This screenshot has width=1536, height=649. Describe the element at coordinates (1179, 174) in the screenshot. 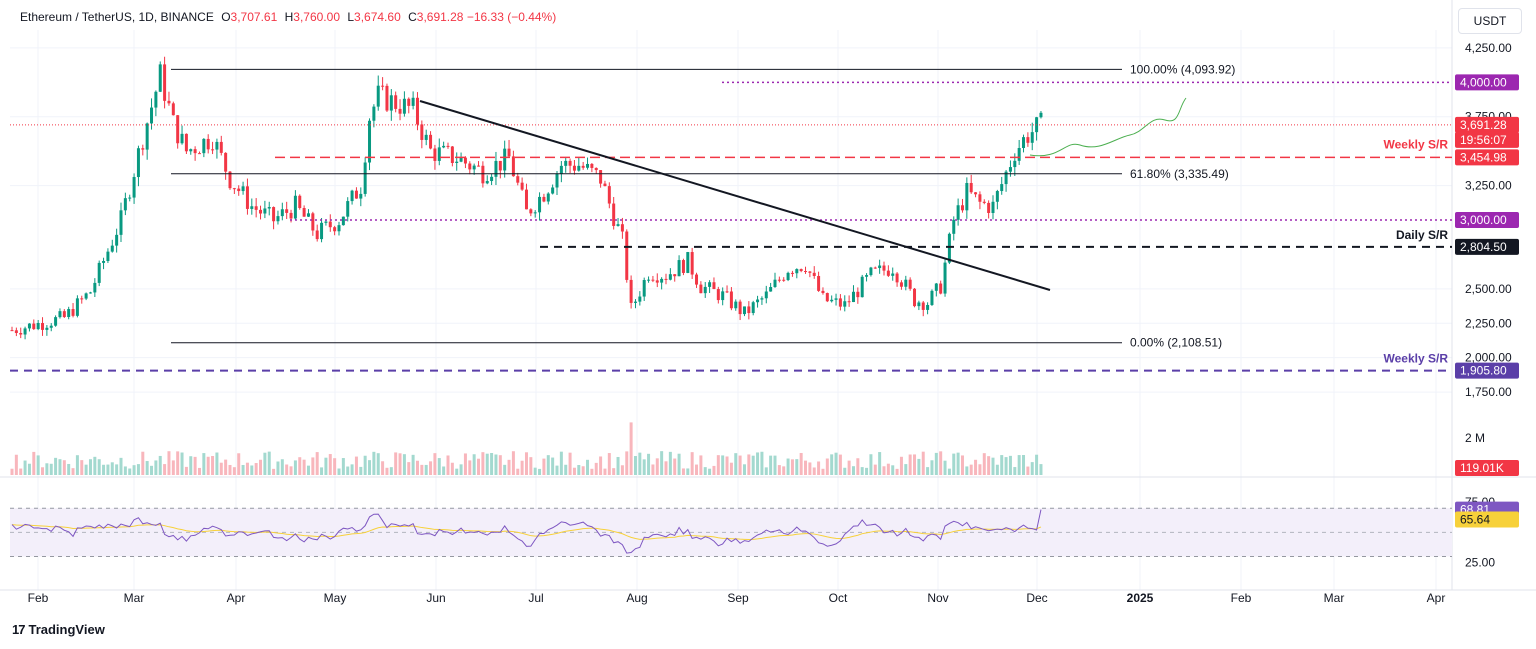

I see `fib-61-label: 61.80% (3,335.49)` at that location.